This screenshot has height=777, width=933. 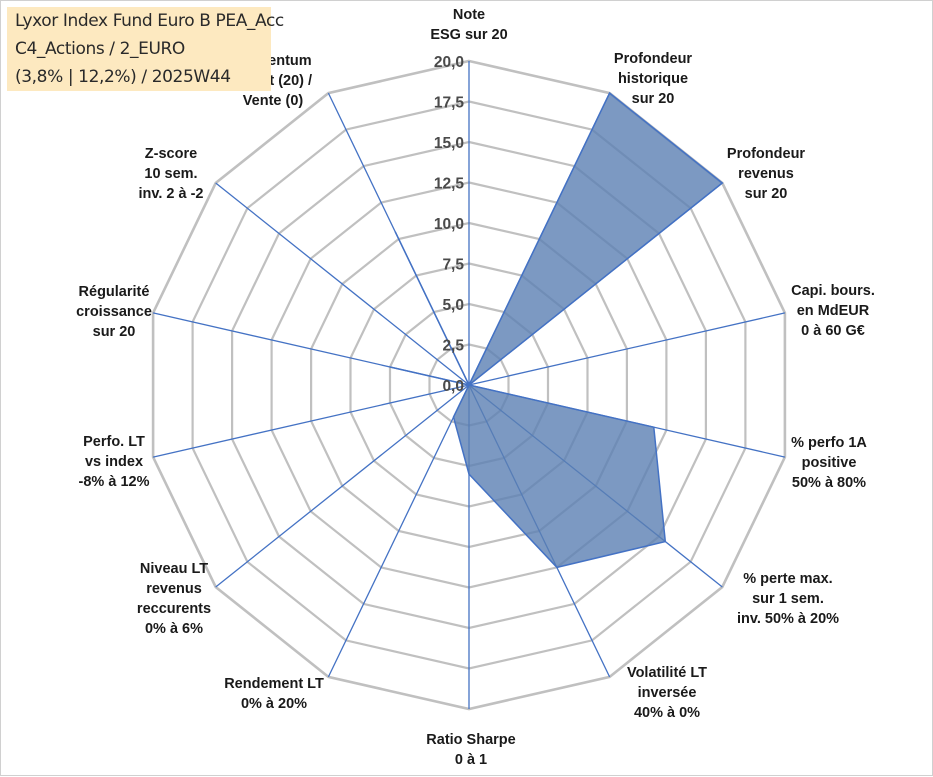 What do you see at coordinates (833, 331) in the screenshot?
I see `axis-label-line: 0 à 60 G€` at bounding box center [833, 331].